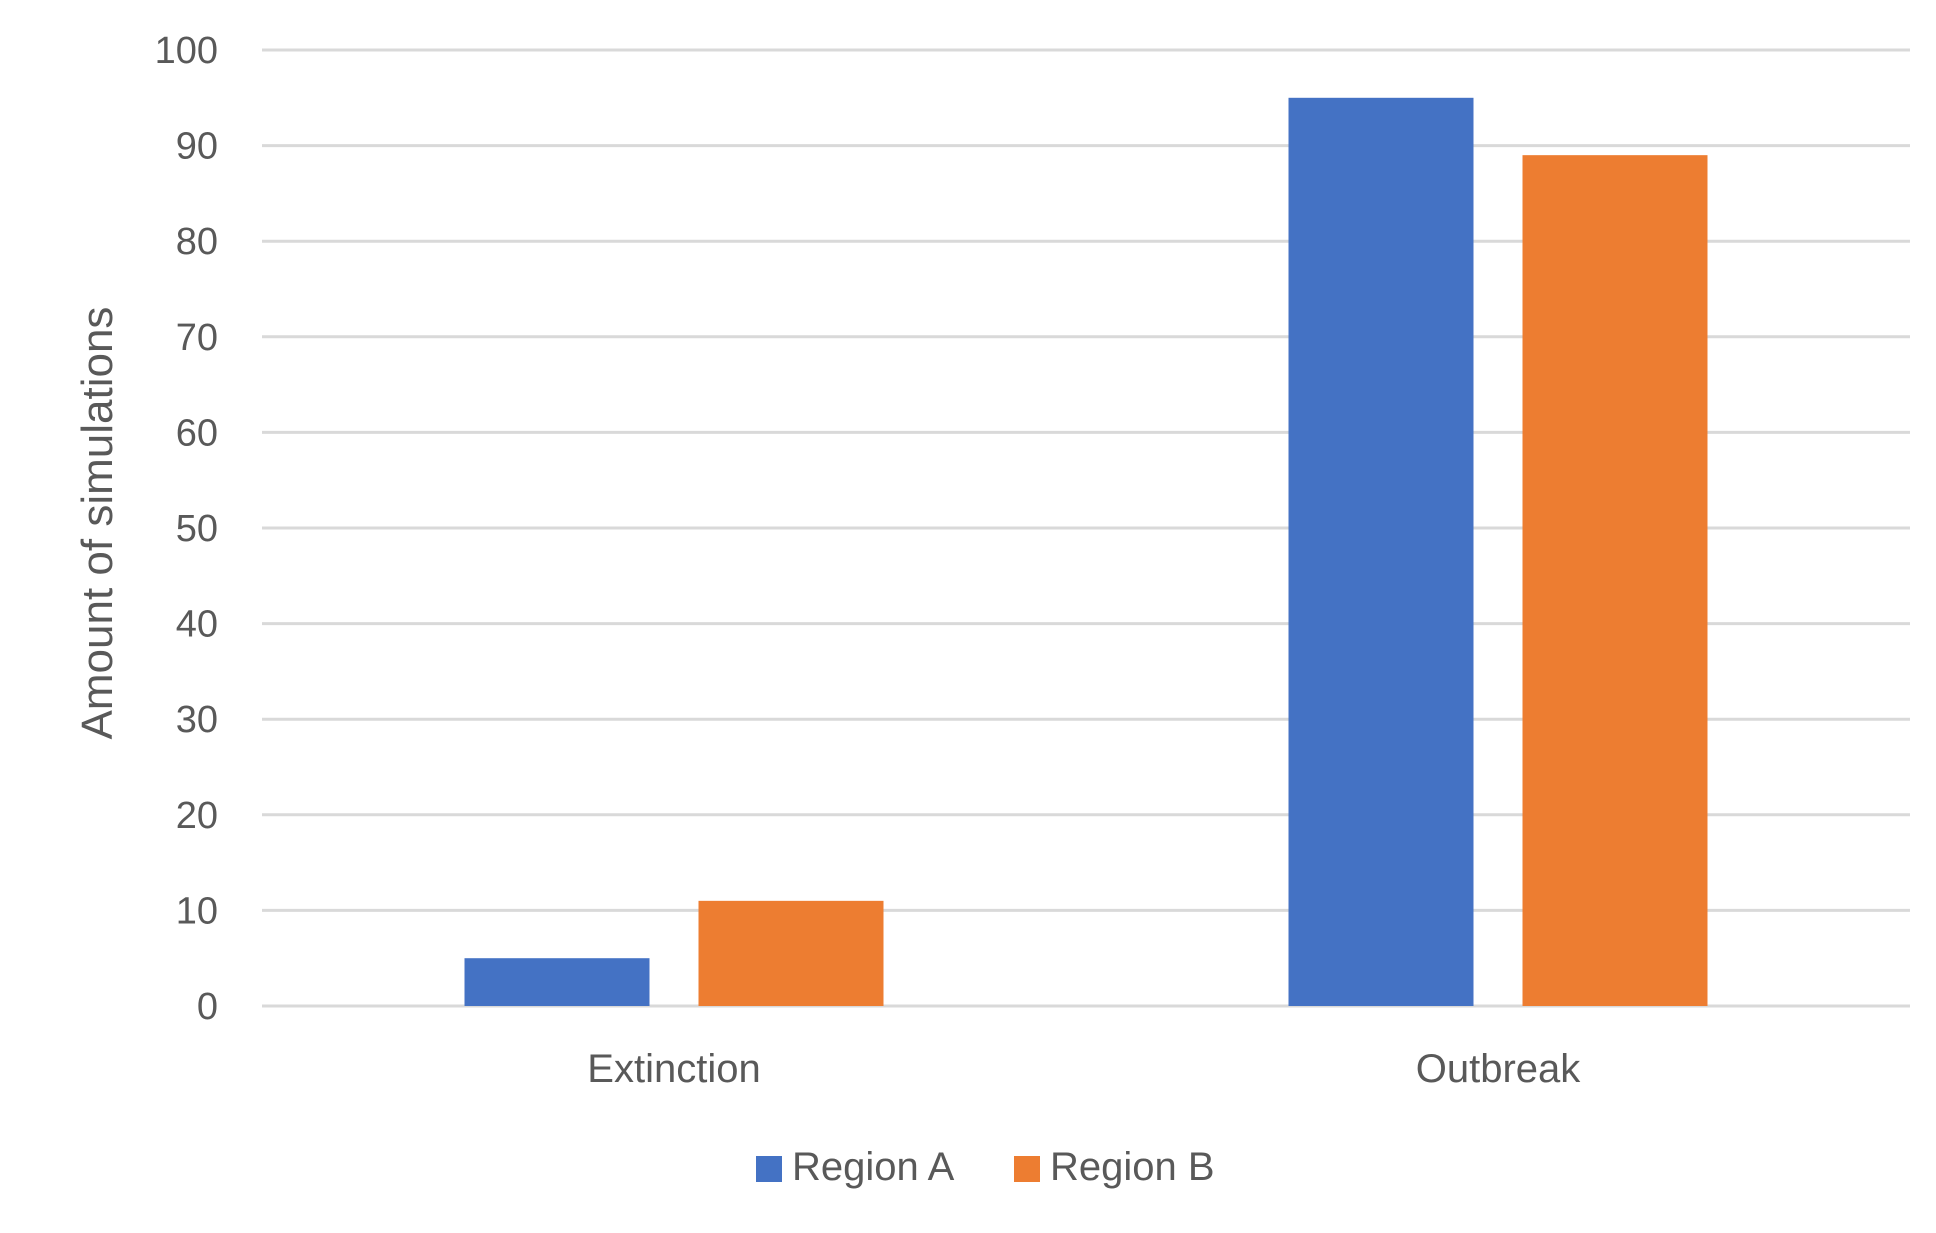  I want to click on y-tick-label: 60, so click(197, 433).